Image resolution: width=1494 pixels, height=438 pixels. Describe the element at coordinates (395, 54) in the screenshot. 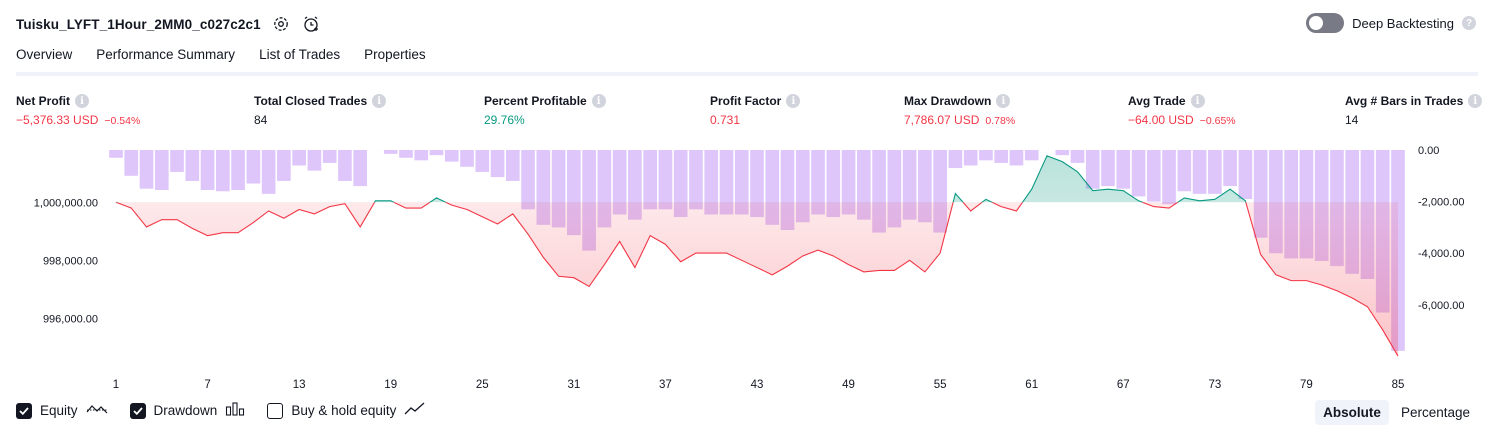

I see `tab-properties: Properties` at that location.